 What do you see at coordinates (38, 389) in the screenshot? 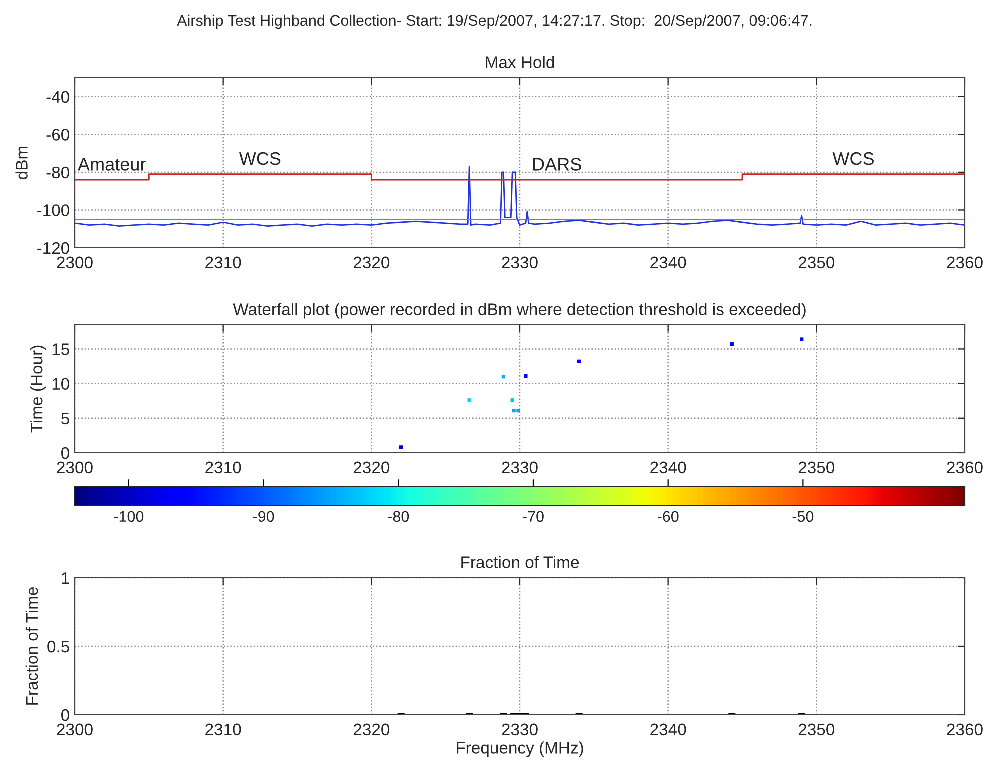
I see `y-axis-title: Time (Hour)` at bounding box center [38, 389].